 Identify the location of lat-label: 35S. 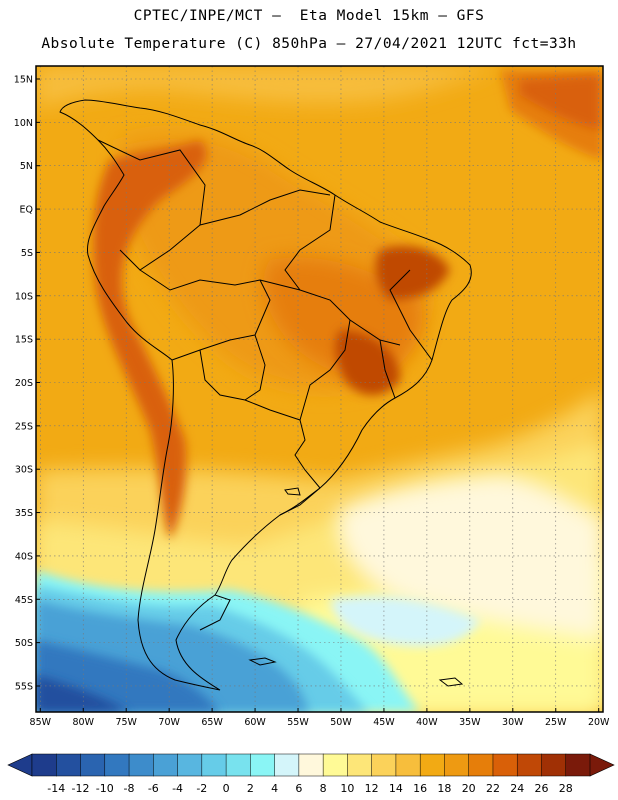
(24, 513).